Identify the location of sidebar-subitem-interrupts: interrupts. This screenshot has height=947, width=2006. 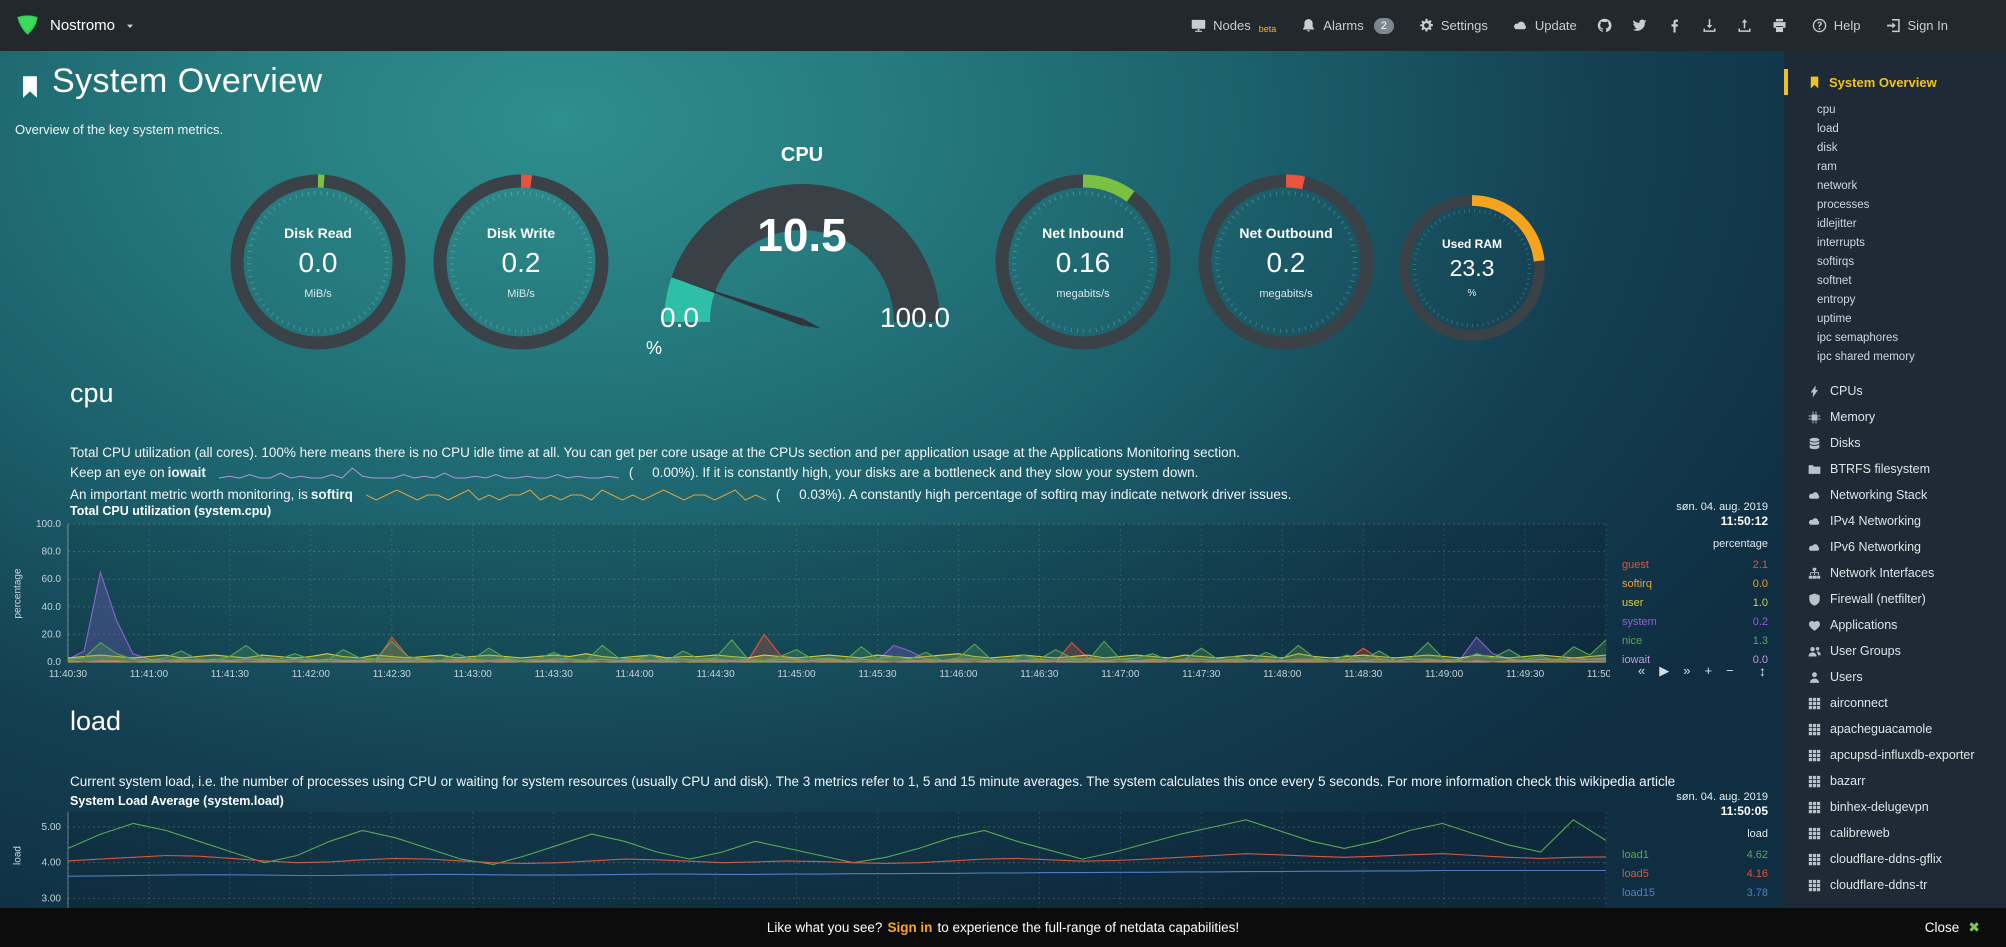
(1841, 243).